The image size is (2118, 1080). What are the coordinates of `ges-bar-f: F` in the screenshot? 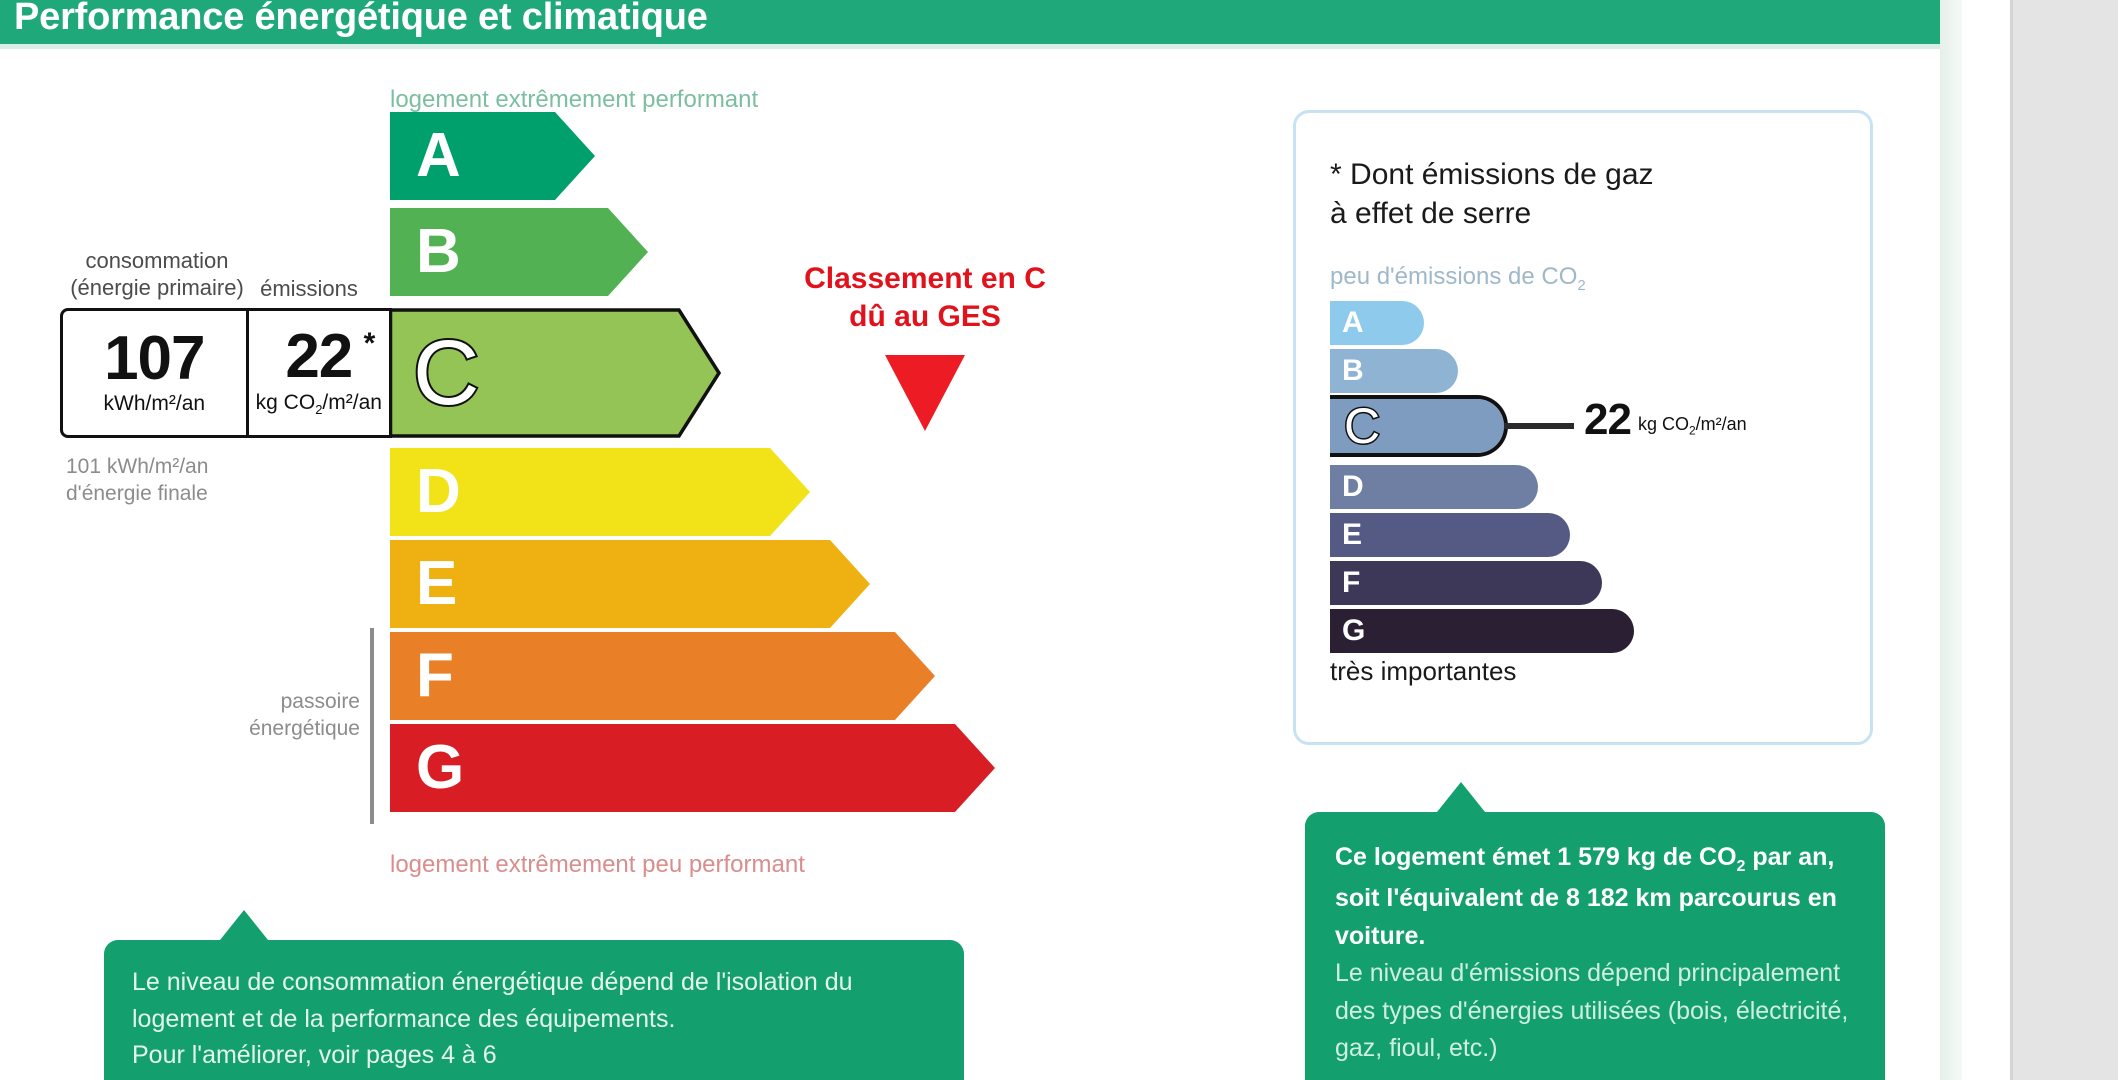 It's located at (1466, 583).